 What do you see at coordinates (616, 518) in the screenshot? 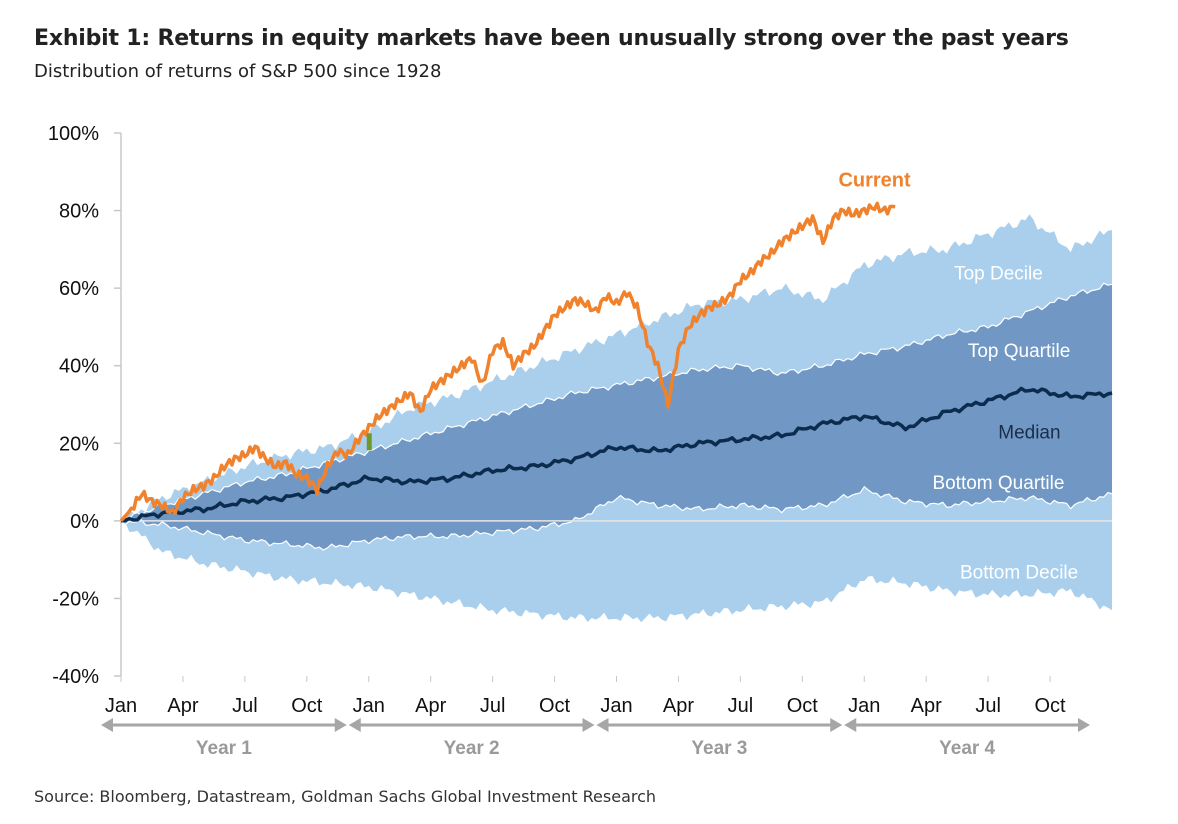
I see `bottom-quartile-edge` at bounding box center [616, 518].